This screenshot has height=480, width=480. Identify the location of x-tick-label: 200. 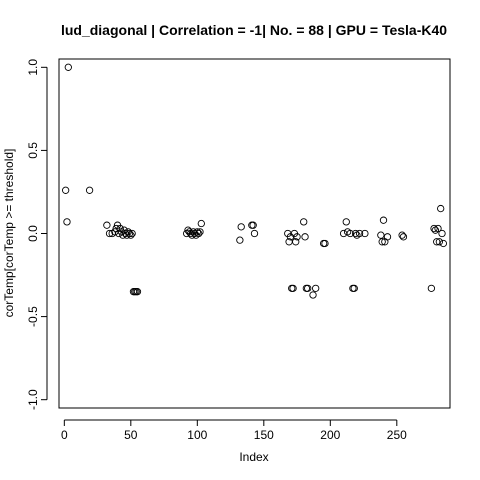
(330, 435).